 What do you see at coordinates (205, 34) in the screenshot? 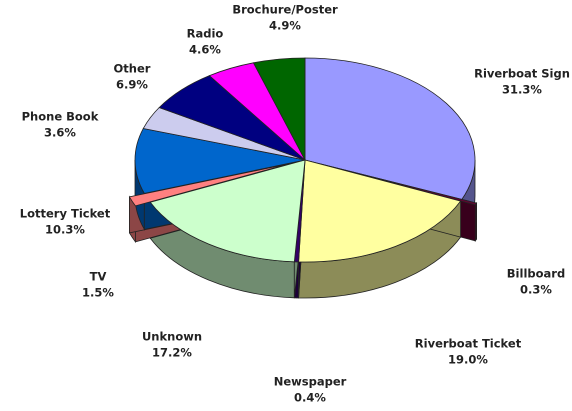
I see `slice-label: Radio` at bounding box center [205, 34].